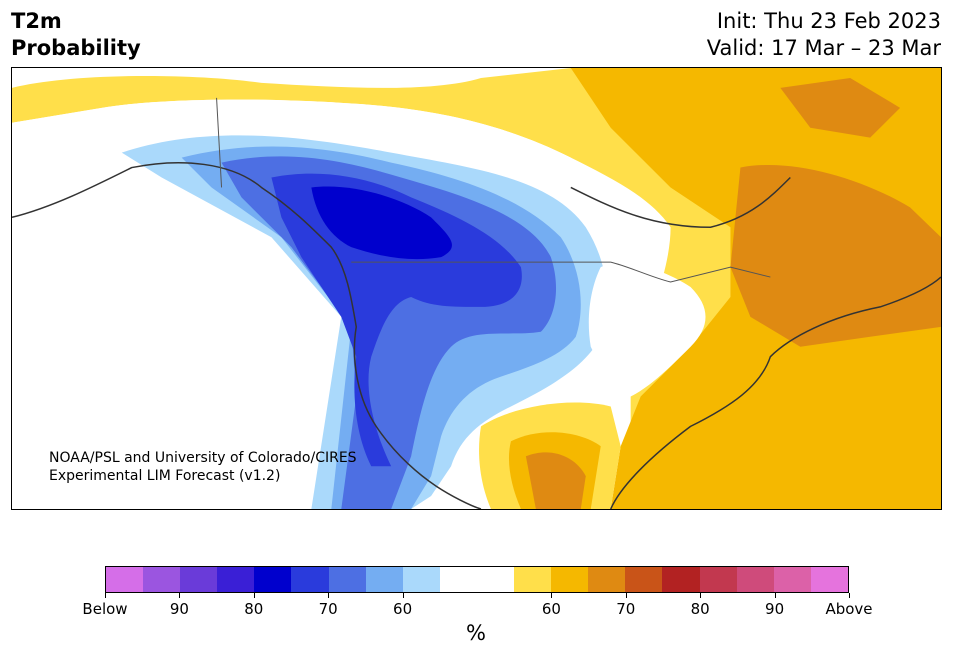  Describe the element at coordinates (476, 633) in the screenshot. I see `colorbar-unit: %` at that location.